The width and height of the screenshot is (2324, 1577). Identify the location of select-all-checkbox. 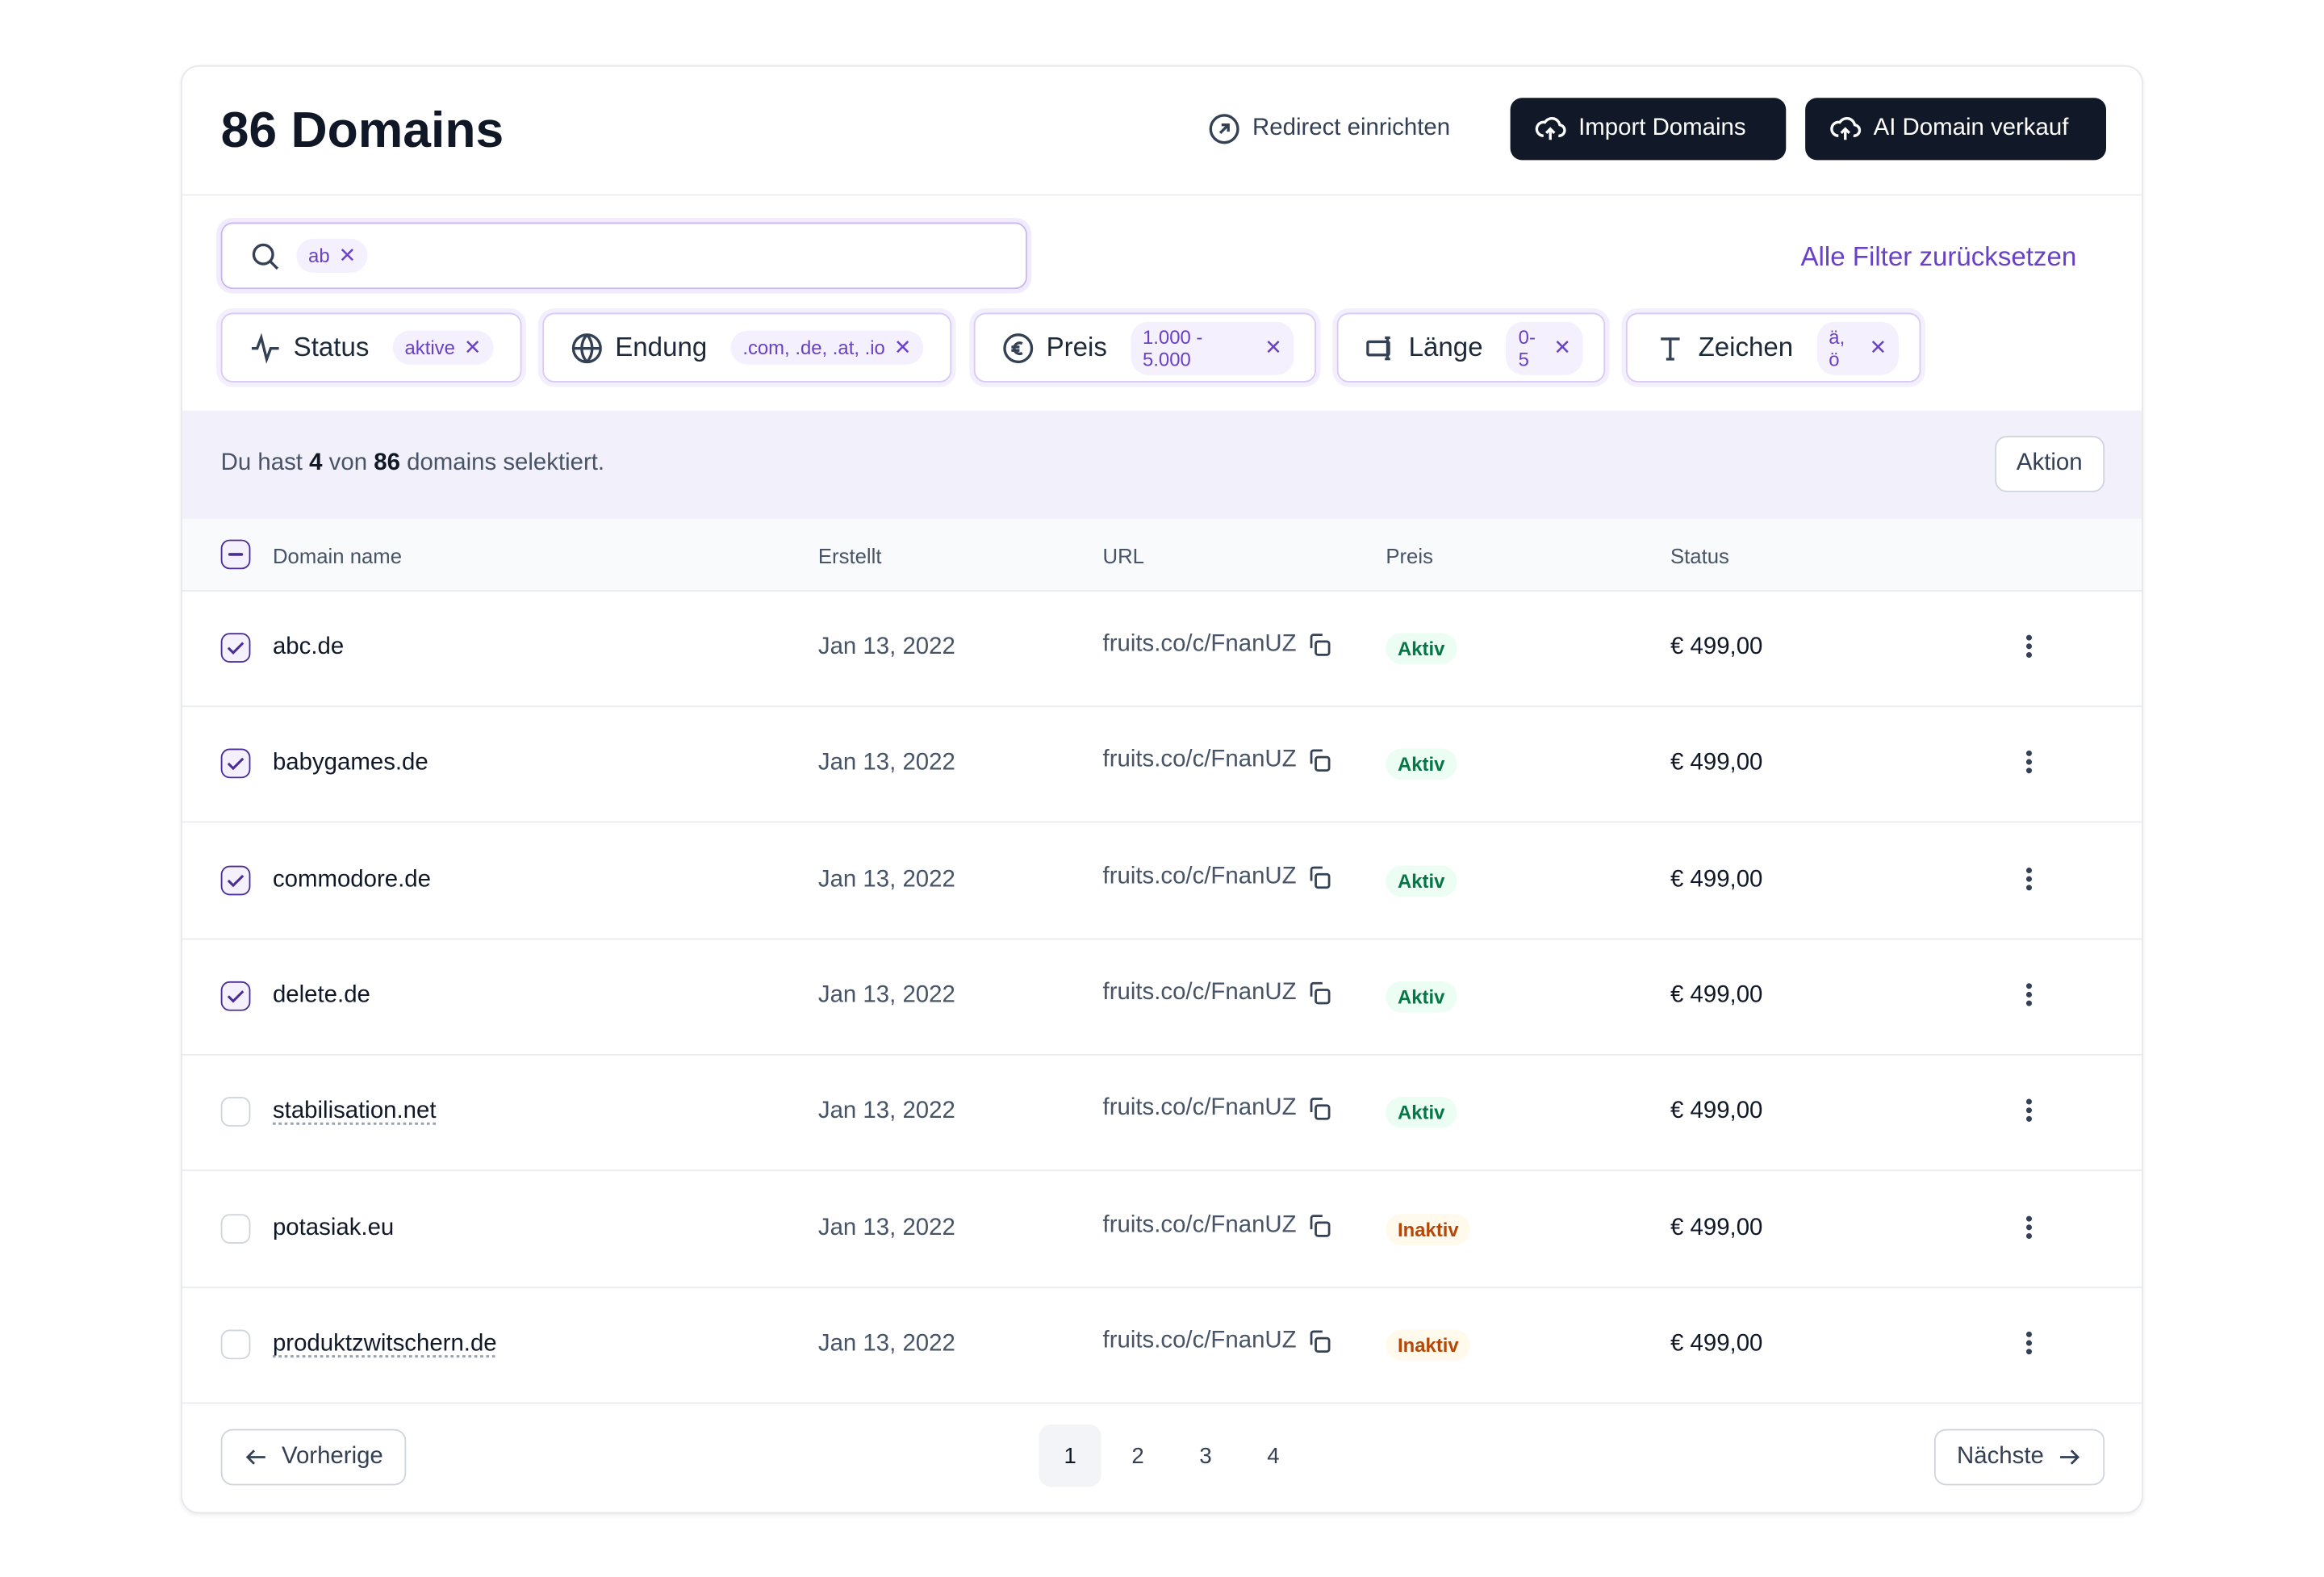
(235, 554).